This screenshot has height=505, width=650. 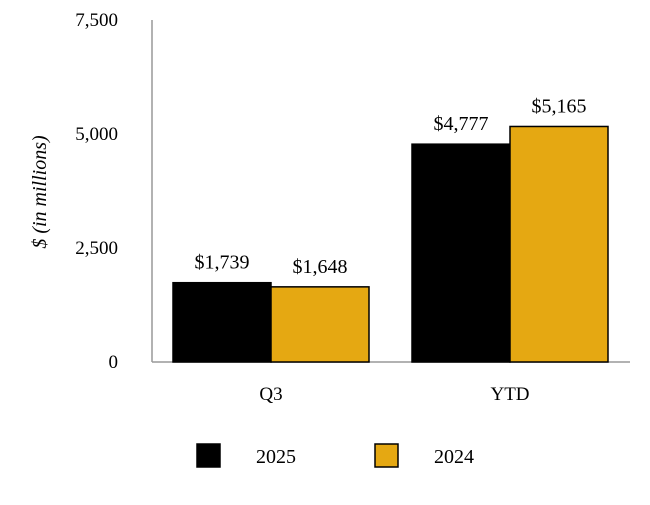 What do you see at coordinates (96, 134) in the screenshot?
I see `y-tick-label: 5,000` at bounding box center [96, 134].